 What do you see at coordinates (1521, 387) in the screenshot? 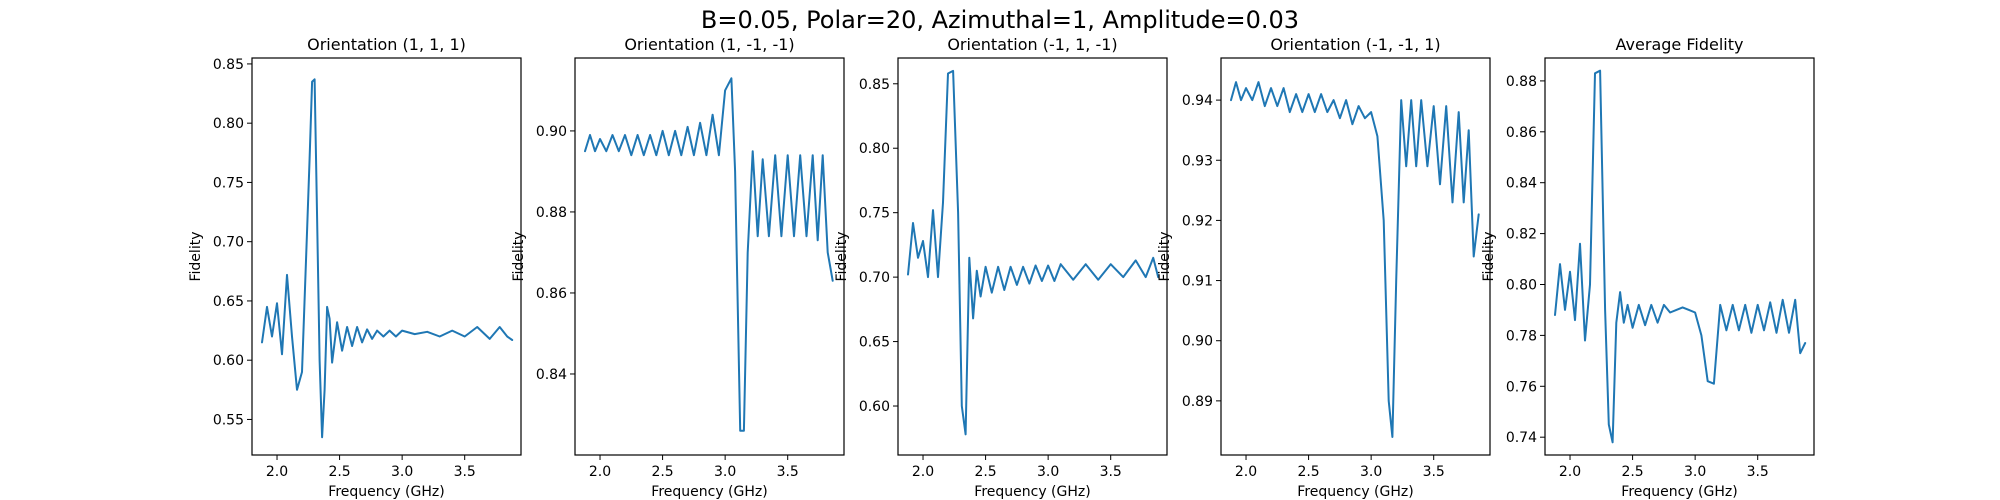
I see `y-tick-label: 0.76` at bounding box center [1521, 387].